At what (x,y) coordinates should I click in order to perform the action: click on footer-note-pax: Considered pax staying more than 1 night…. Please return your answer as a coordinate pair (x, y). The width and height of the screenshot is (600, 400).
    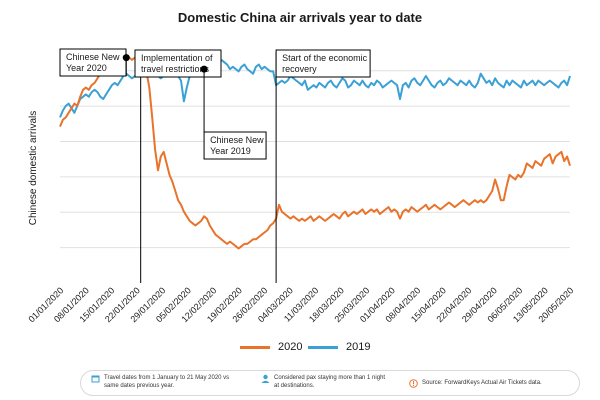
    Looking at the image, I should click on (326, 382).